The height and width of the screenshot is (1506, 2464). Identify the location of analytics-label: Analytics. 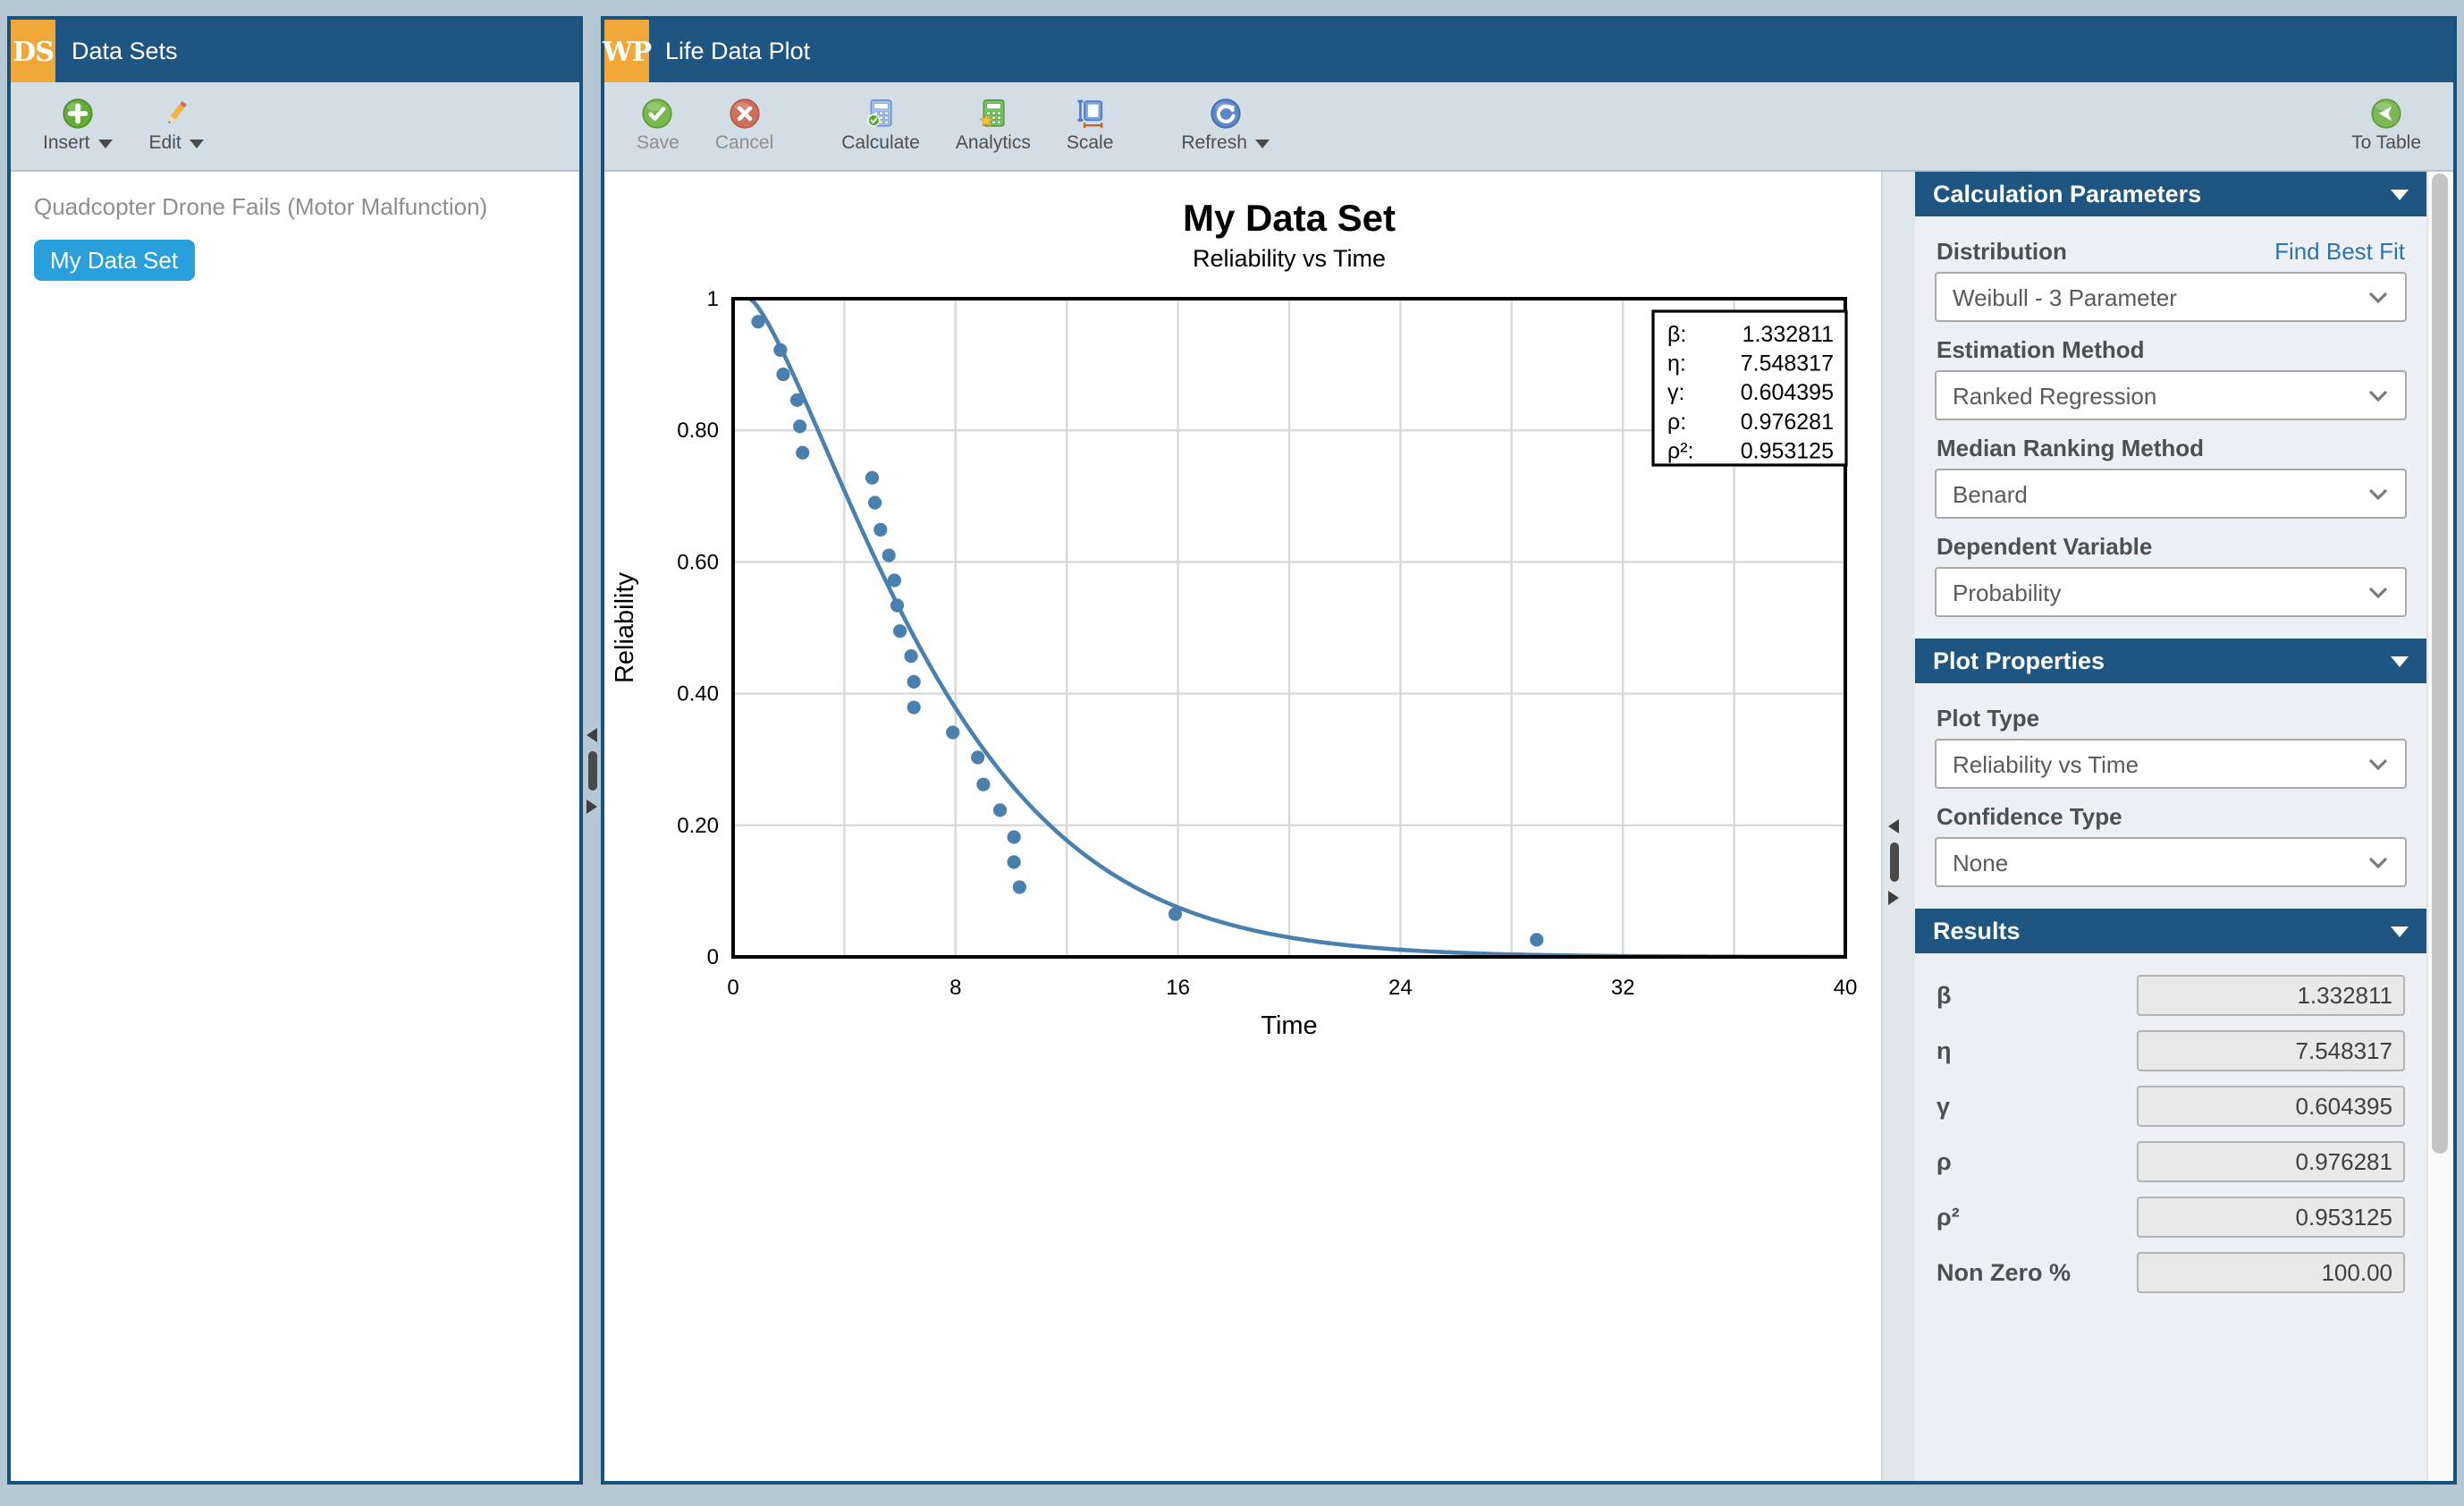
(993, 143).